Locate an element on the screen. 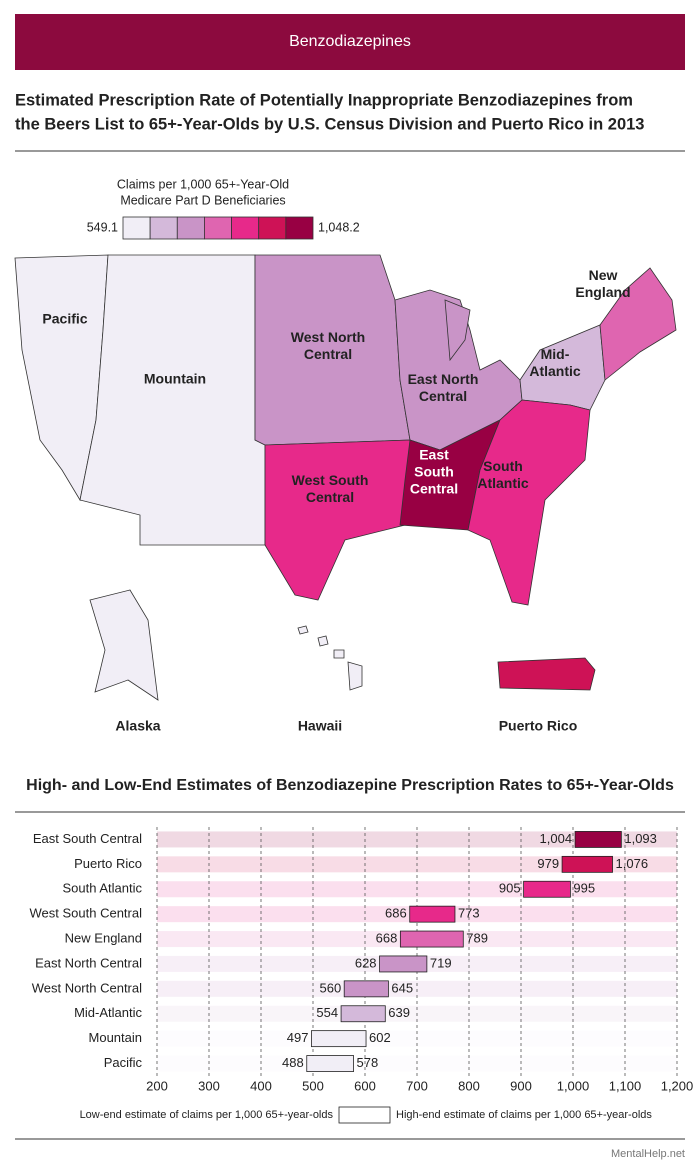  x-tick-label: 300 is located at coordinates (209, 1085).